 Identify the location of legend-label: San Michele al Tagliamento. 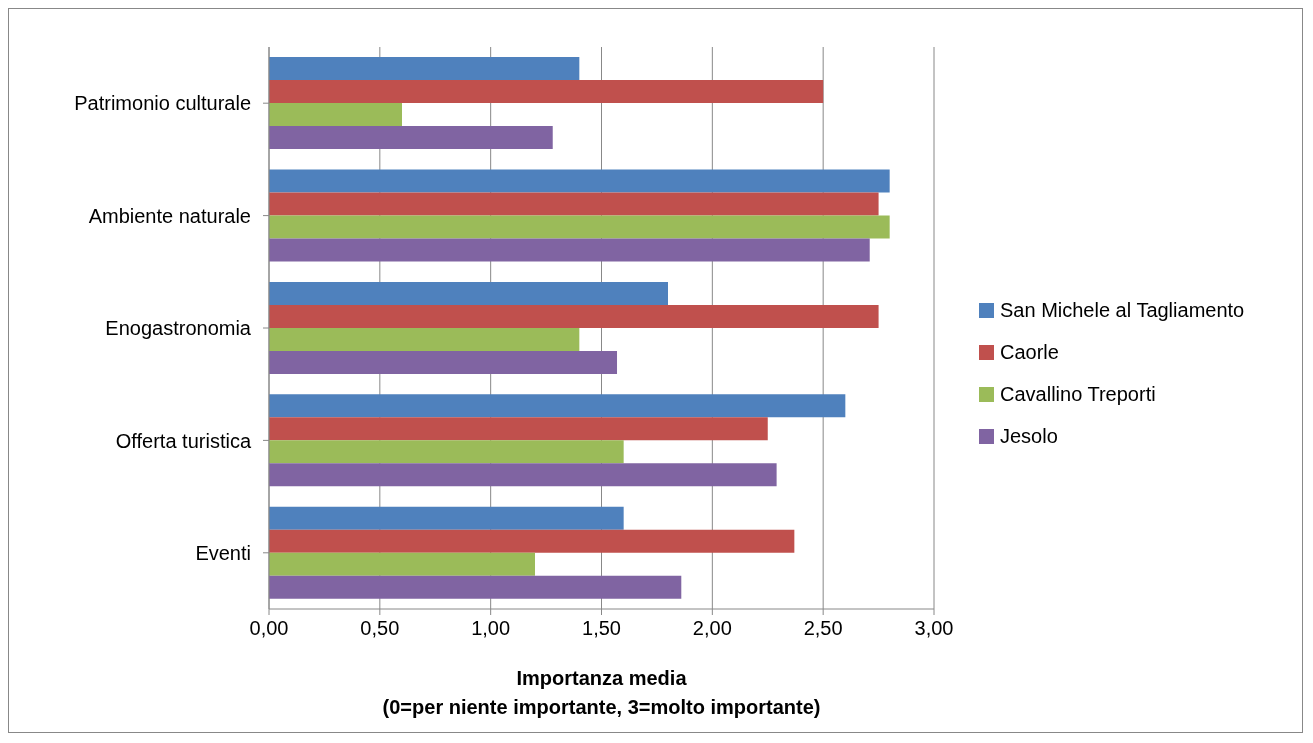
(1122, 310).